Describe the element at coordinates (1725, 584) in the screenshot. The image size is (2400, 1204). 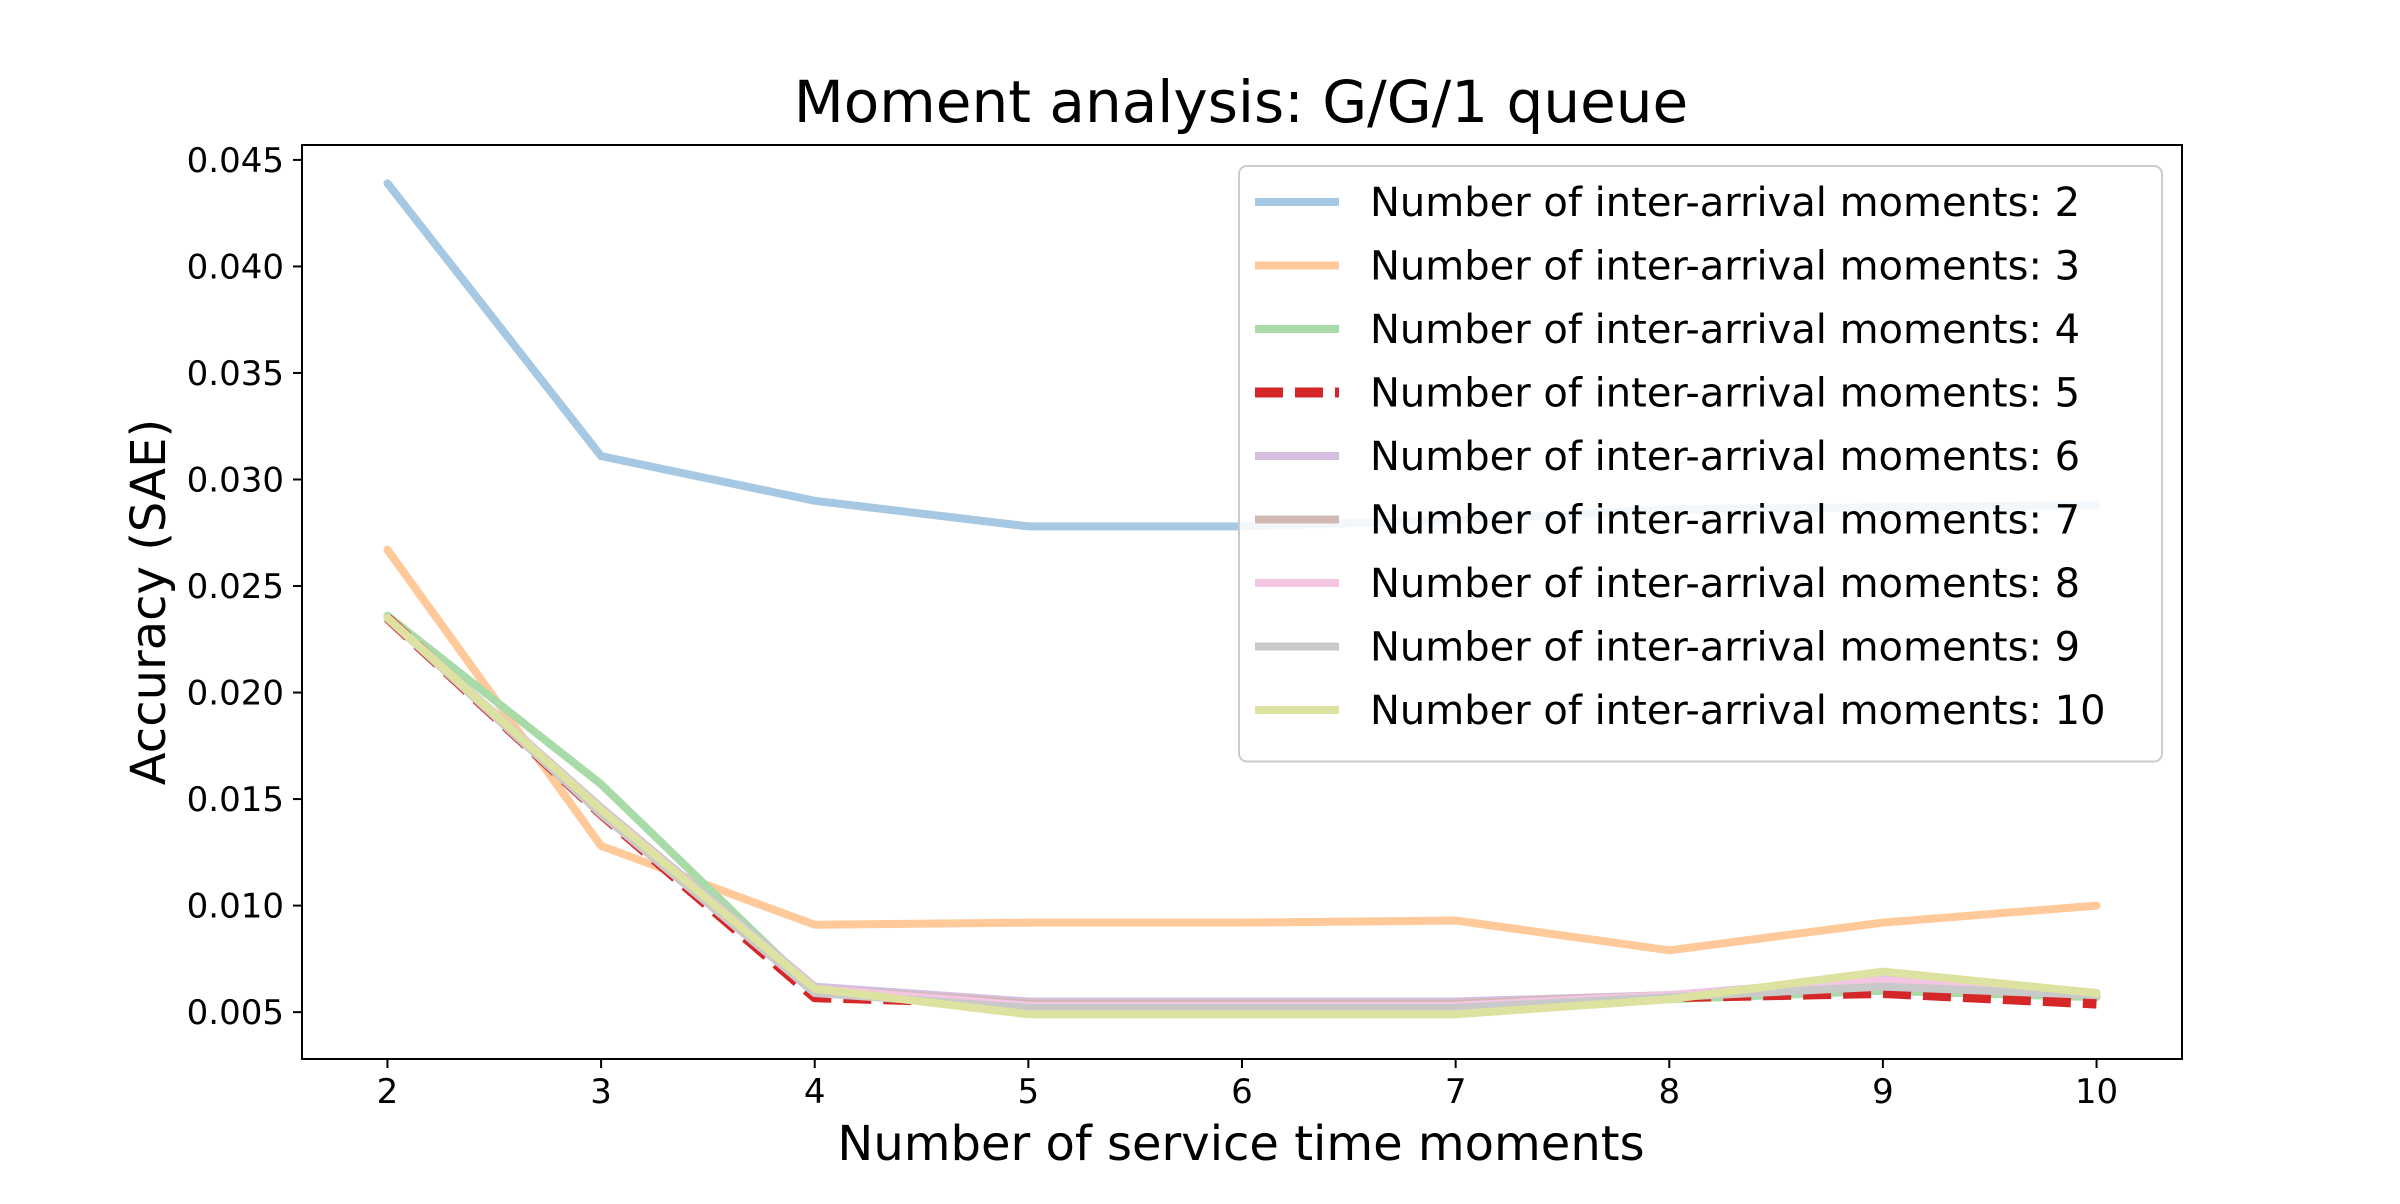
I see `legend-label-7: Number of inter-arrival moments: 8` at that location.